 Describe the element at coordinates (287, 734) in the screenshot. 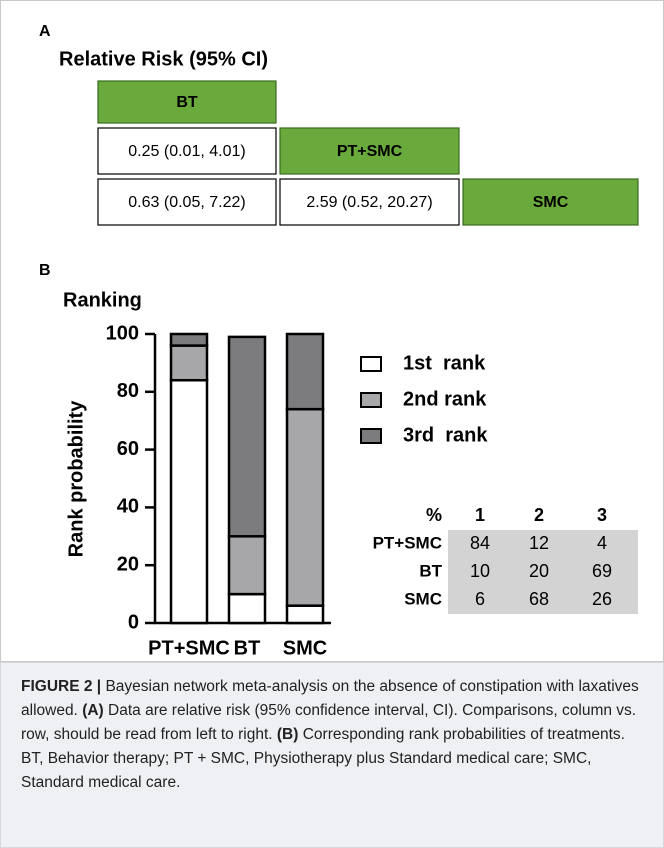

I see `caption-ref: (B)` at that location.